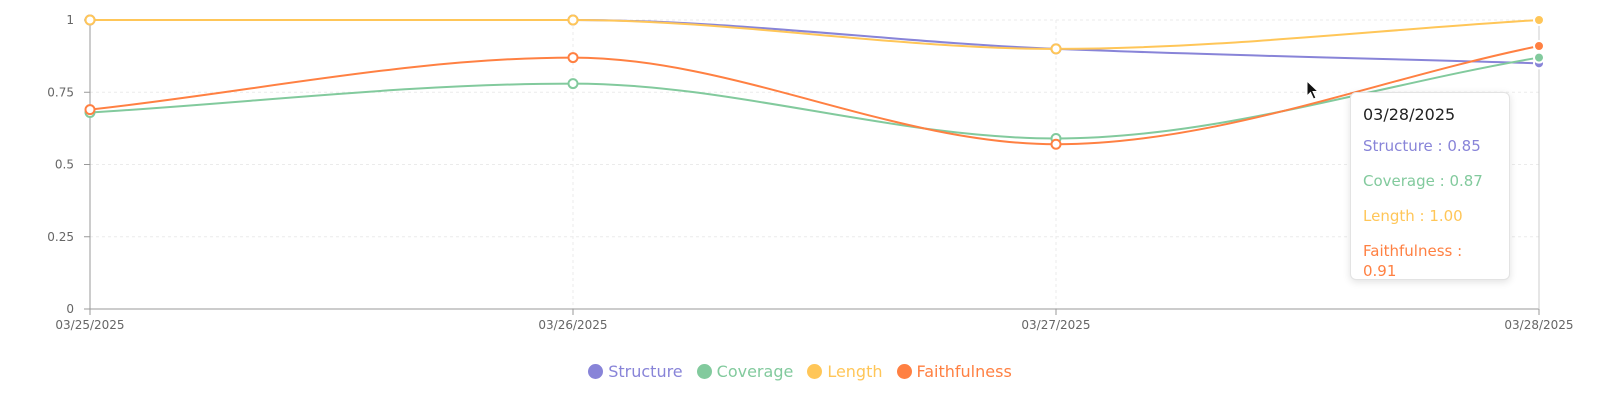 The width and height of the screenshot is (1600, 413). What do you see at coordinates (800, 371) in the screenshot?
I see `chart-legend: Structure Coverage Length Faithfulness` at bounding box center [800, 371].